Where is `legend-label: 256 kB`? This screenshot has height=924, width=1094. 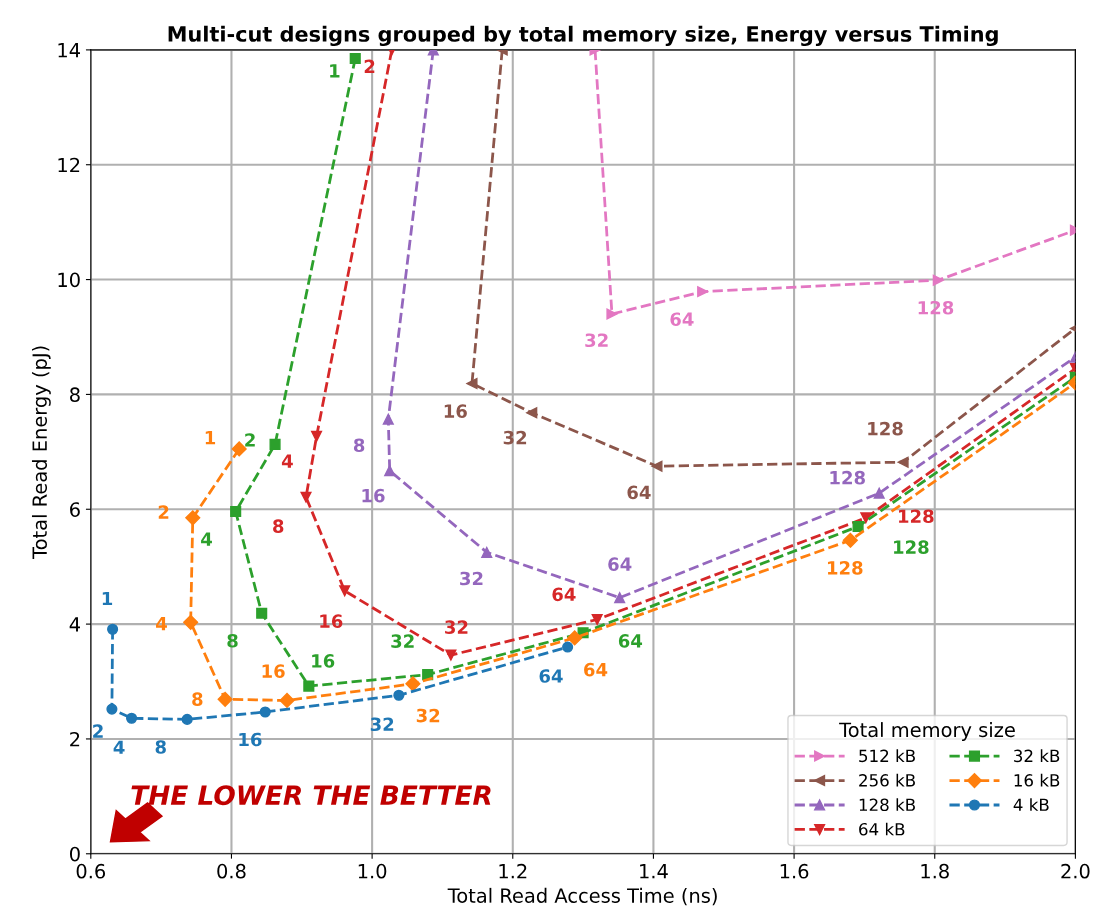
legend-label: 256 kB is located at coordinates (887, 780).